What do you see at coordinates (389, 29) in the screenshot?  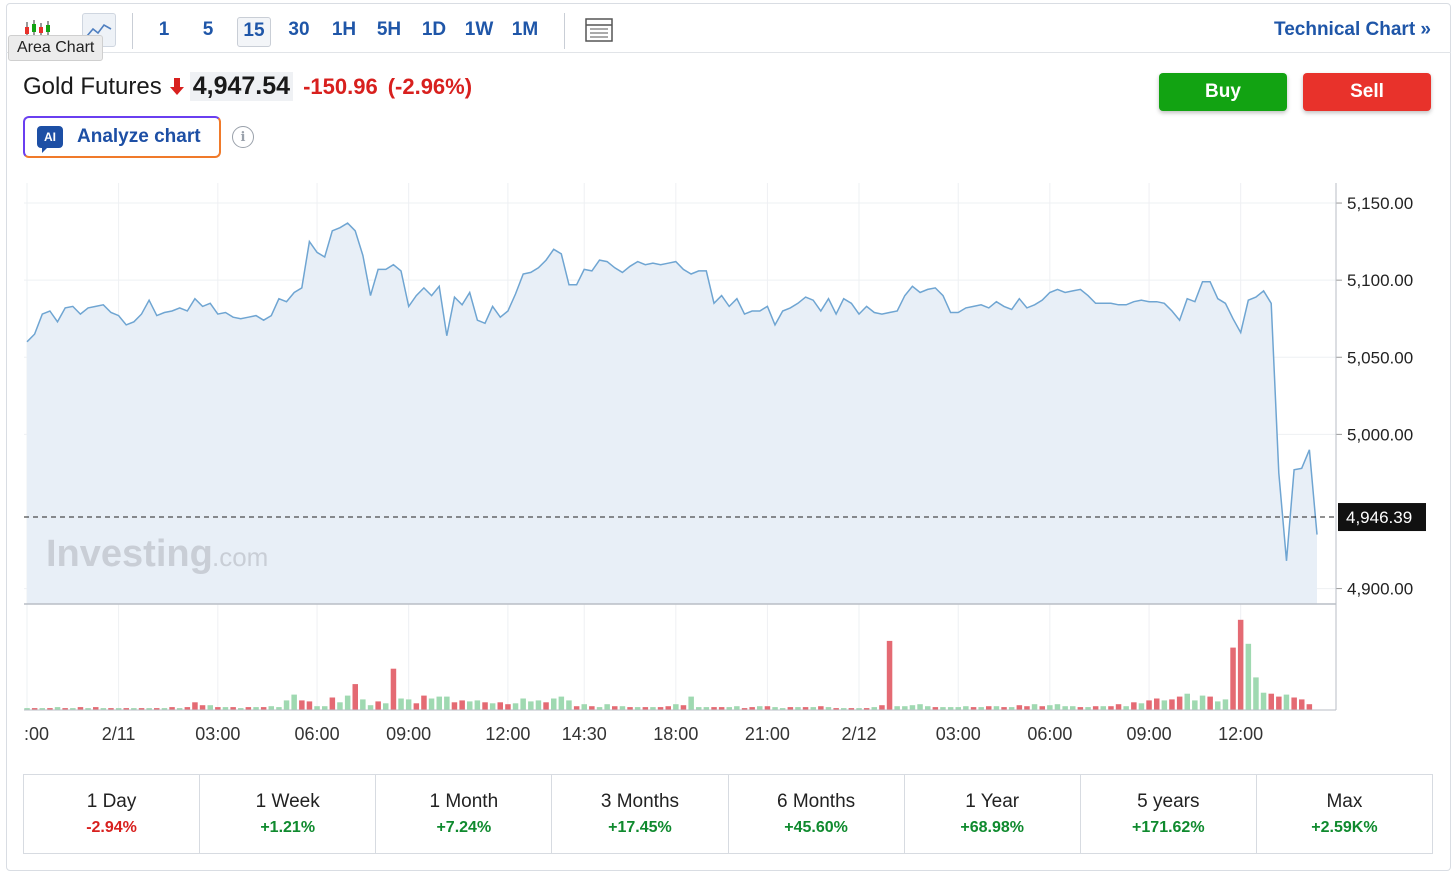 I see `interval-5h-button: 5H` at bounding box center [389, 29].